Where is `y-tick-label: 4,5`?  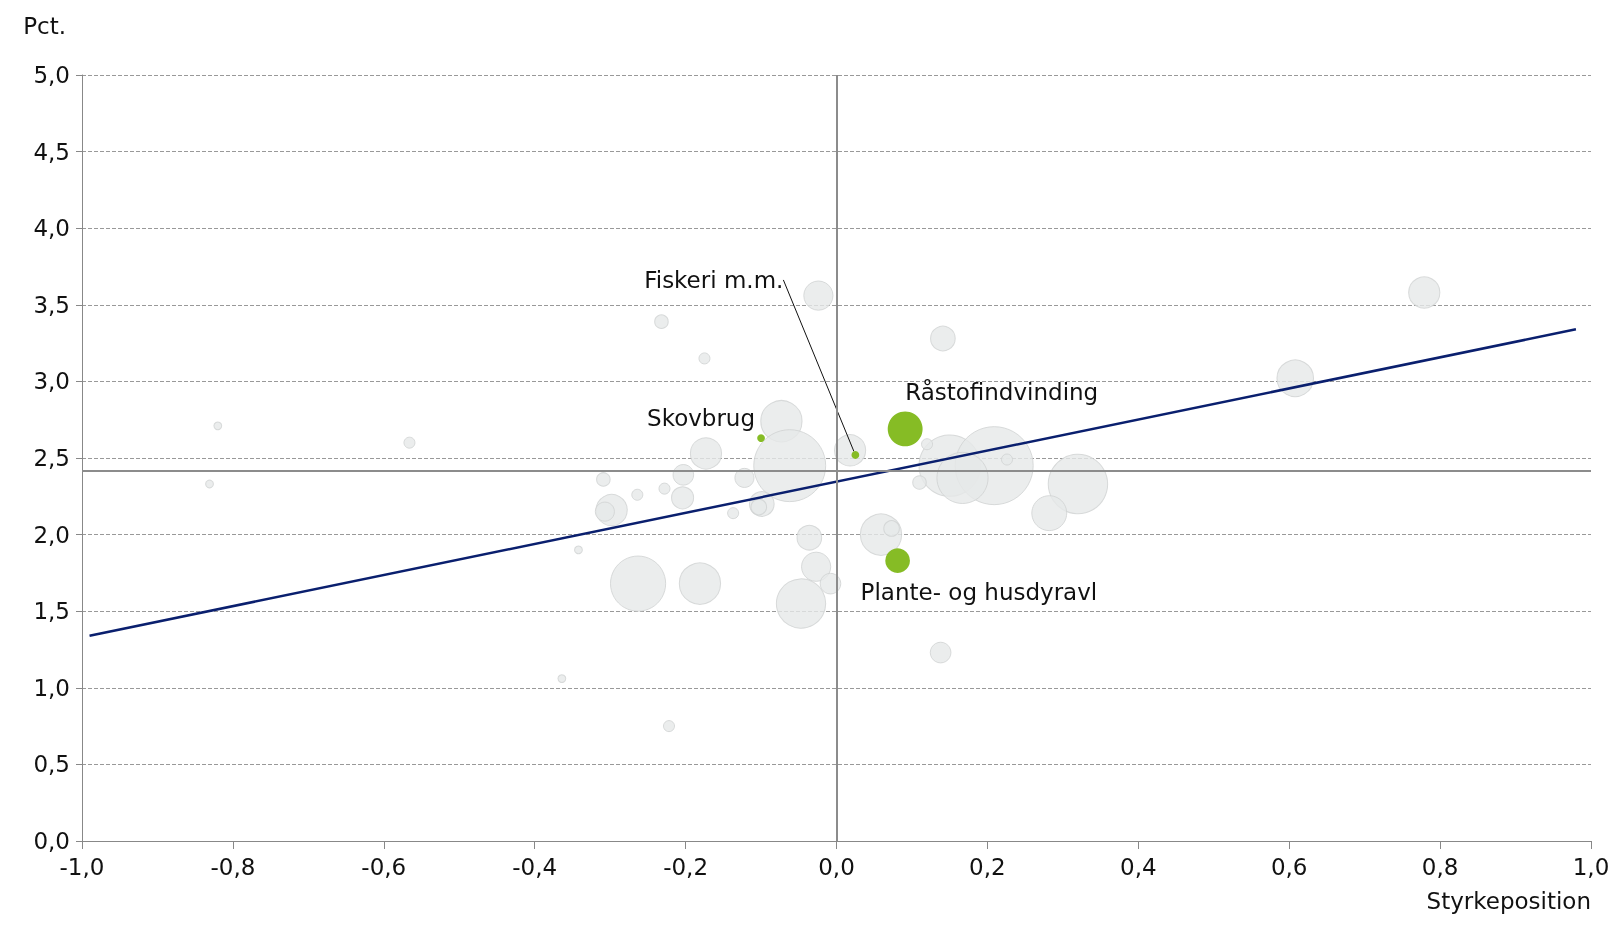
y-tick-label: 4,5 is located at coordinates (51, 151).